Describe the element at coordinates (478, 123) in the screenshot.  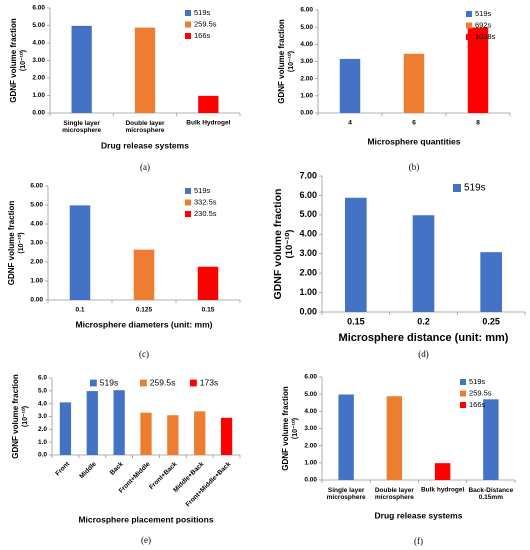
I see `x-tick-label: 8` at that location.